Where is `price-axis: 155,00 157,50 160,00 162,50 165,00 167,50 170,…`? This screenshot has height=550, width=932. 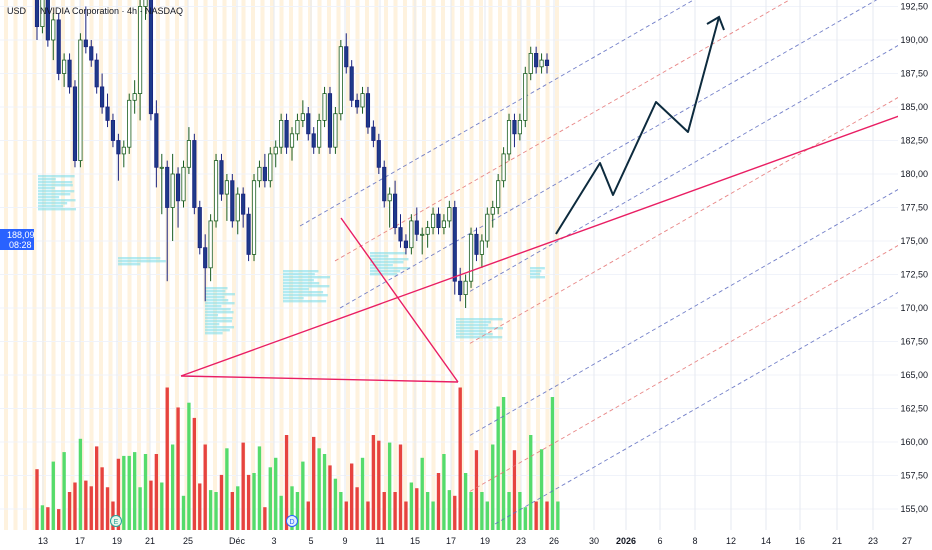 price-axis: 155,00 157,50 160,00 162,50 165,00 167,50 170,… is located at coordinates (915, 265).